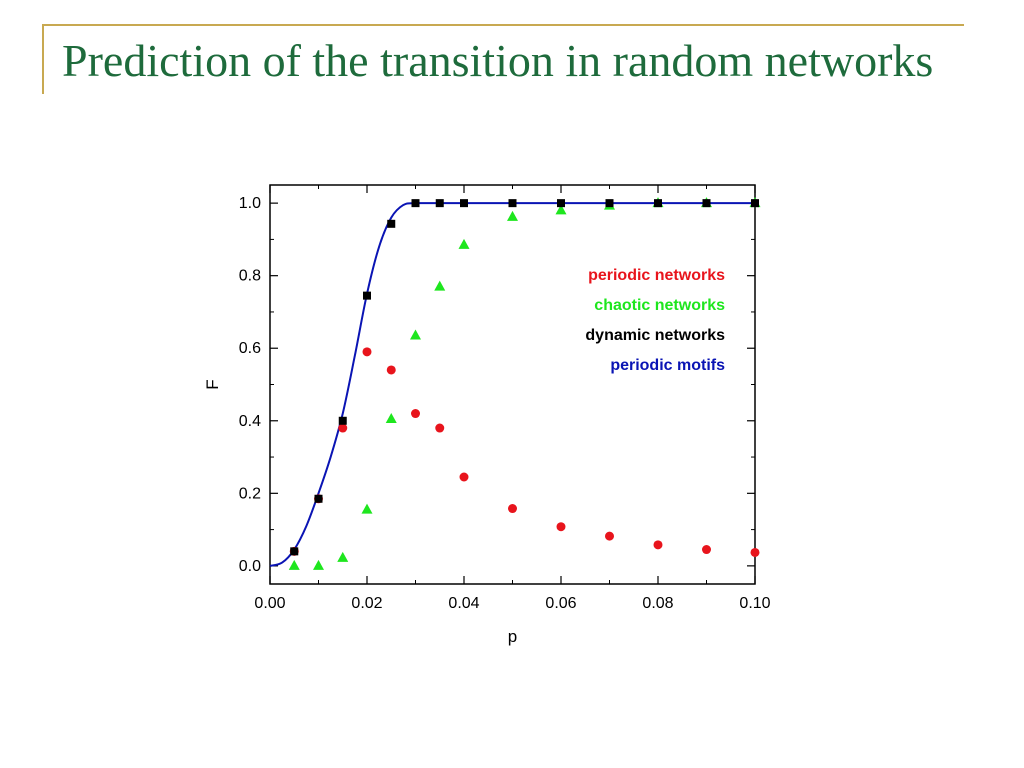 This screenshot has width=1024, height=768. What do you see at coordinates (659, 305) in the screenshot?
I see `legend-entry-chaotic-networks: chaotic networks` at bounding box center [659, 305].